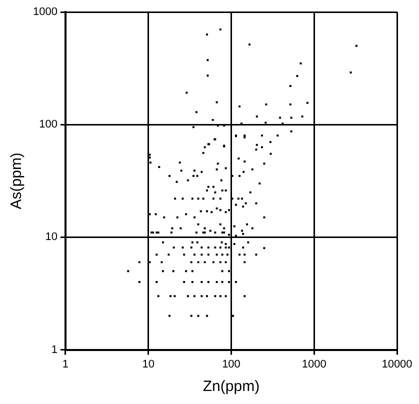 This screenshot has height=404, width=419. I want to click on y-tick-label: 1000, so click(45, 12).